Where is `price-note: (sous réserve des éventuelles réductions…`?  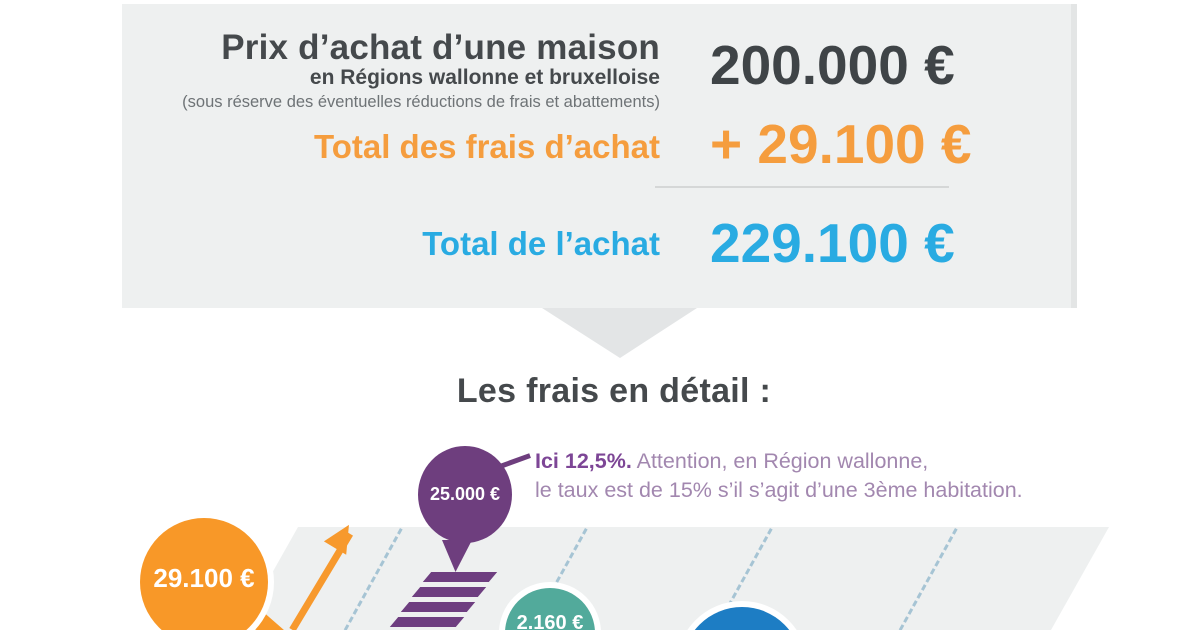
price-note: (sous réserve des éventuelles réductions… is located at coordinates (421, 102).